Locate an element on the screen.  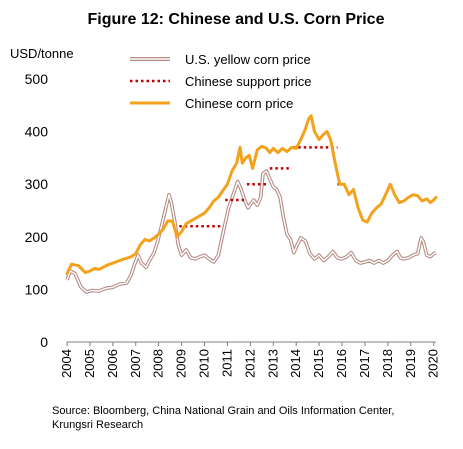
axes is located at coordinates (251, 343).